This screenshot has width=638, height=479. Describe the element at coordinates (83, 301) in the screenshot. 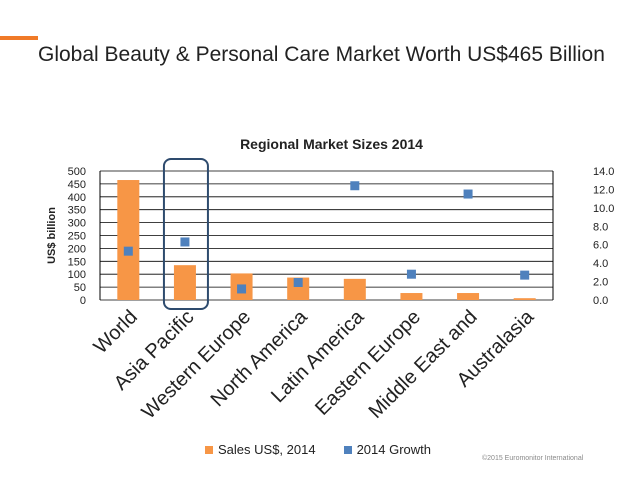

I see `y-tick-label: 0` at that location.